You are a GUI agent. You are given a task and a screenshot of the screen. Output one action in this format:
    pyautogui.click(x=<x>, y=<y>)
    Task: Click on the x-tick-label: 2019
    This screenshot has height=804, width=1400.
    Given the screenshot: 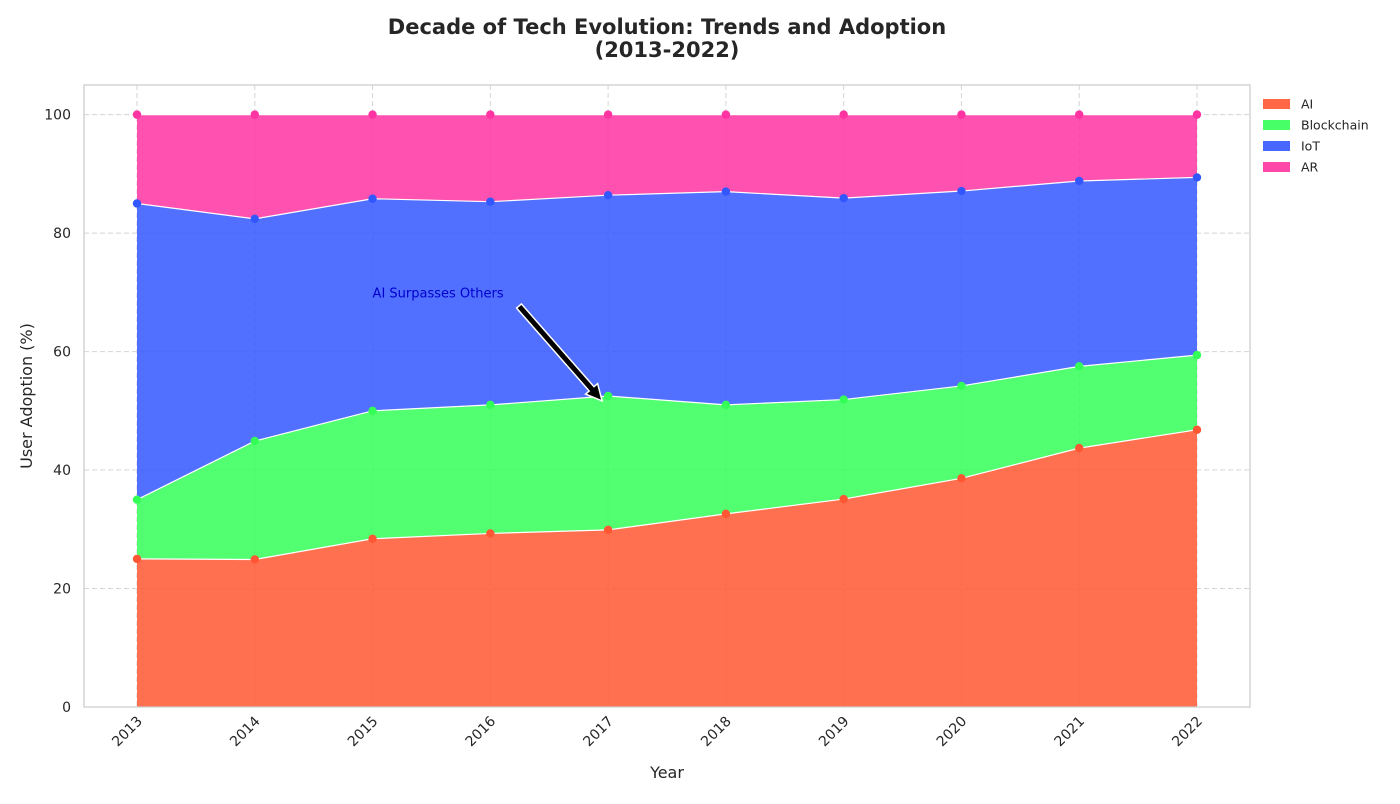 What is the action you would take?
    pyautogui.click(x=834, y=732)
    